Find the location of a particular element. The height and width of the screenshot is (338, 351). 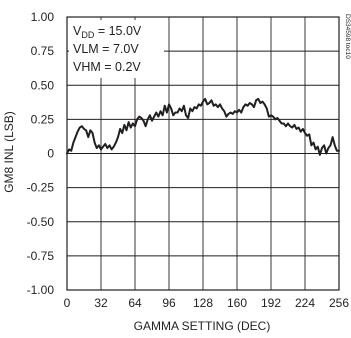

x-tick-label: 256 is located at coordinates (339, 303).